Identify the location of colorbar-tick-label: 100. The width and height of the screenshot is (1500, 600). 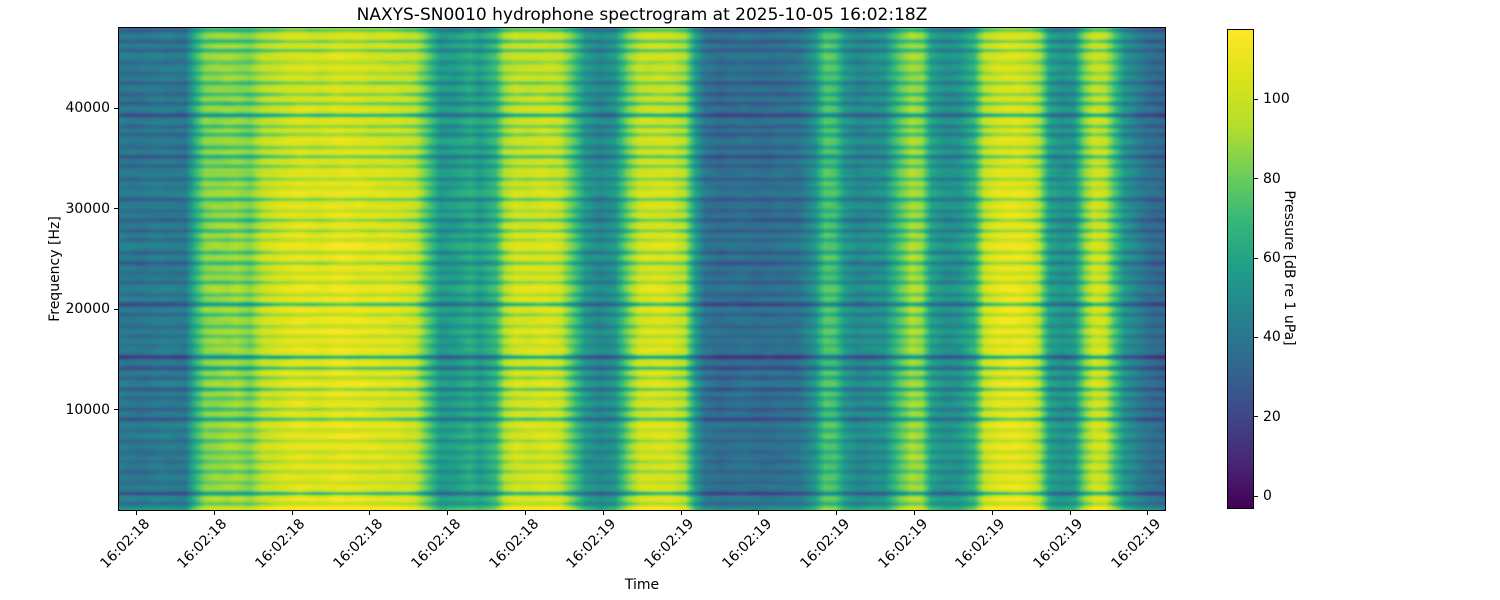
(1276, 99).